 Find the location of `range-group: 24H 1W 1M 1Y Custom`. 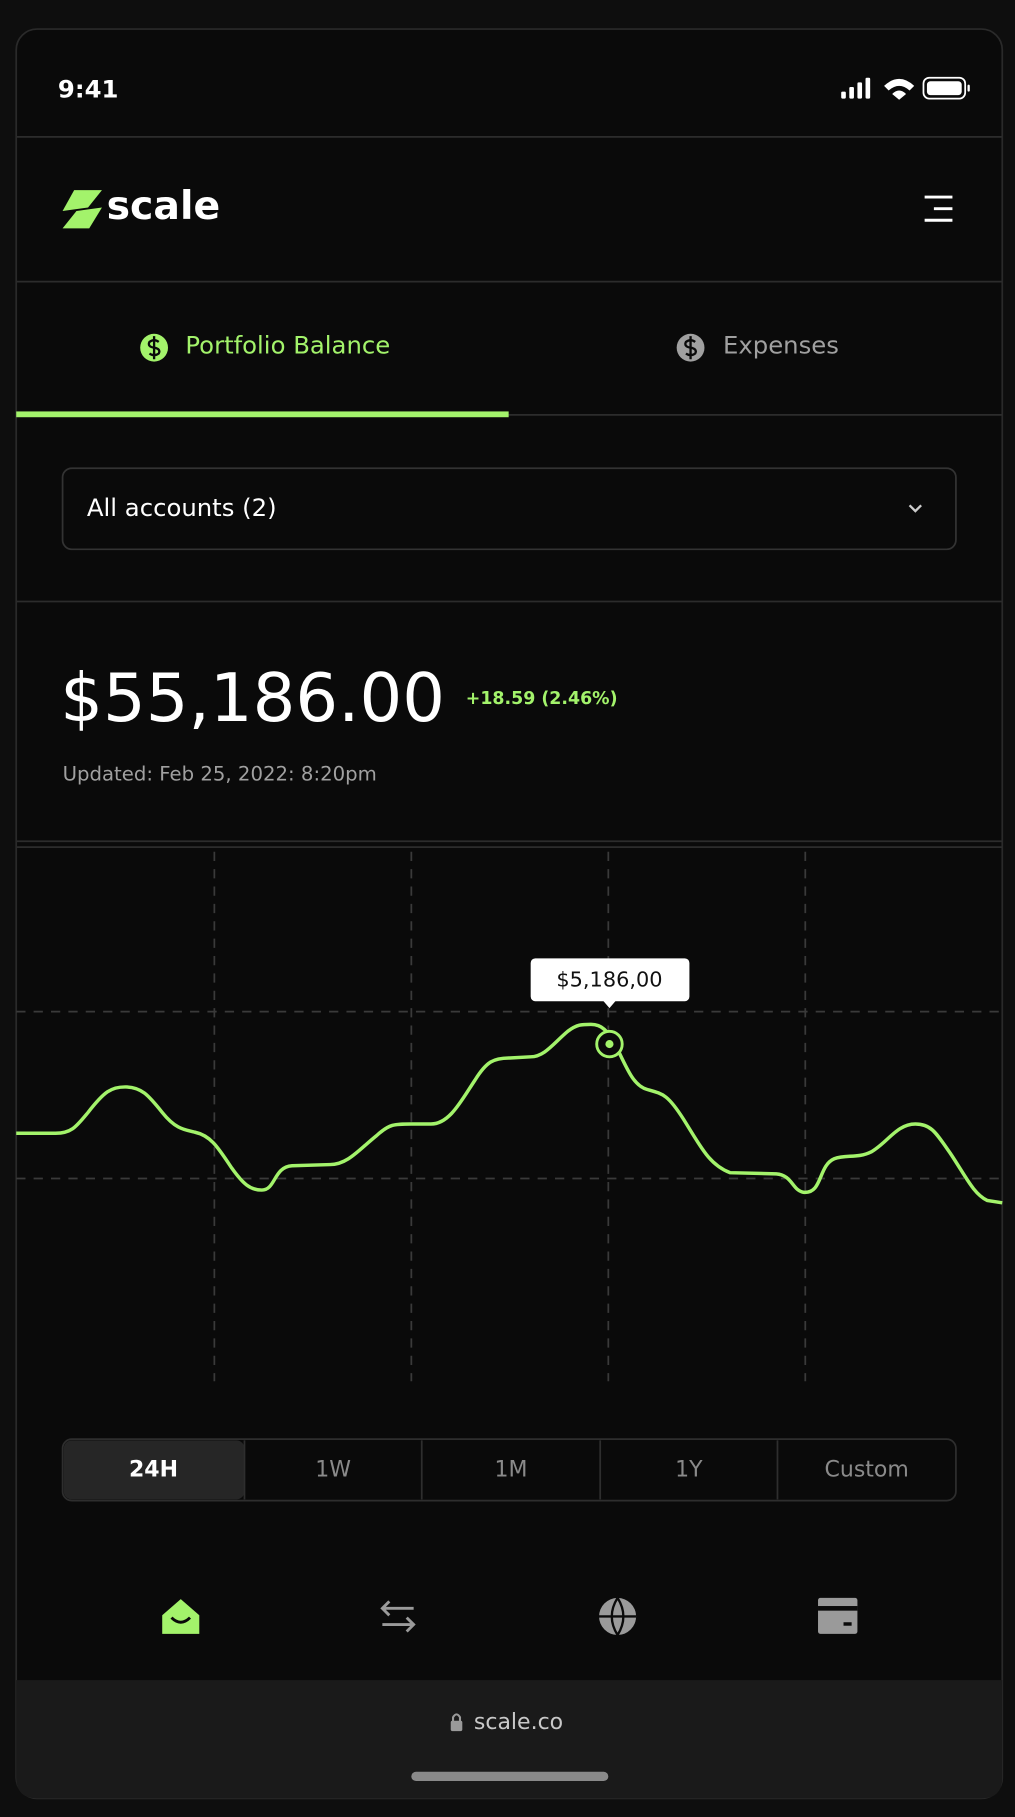

range-group: 24H 1W 1M 1Y Custom is located at coordinates (486, 1470).